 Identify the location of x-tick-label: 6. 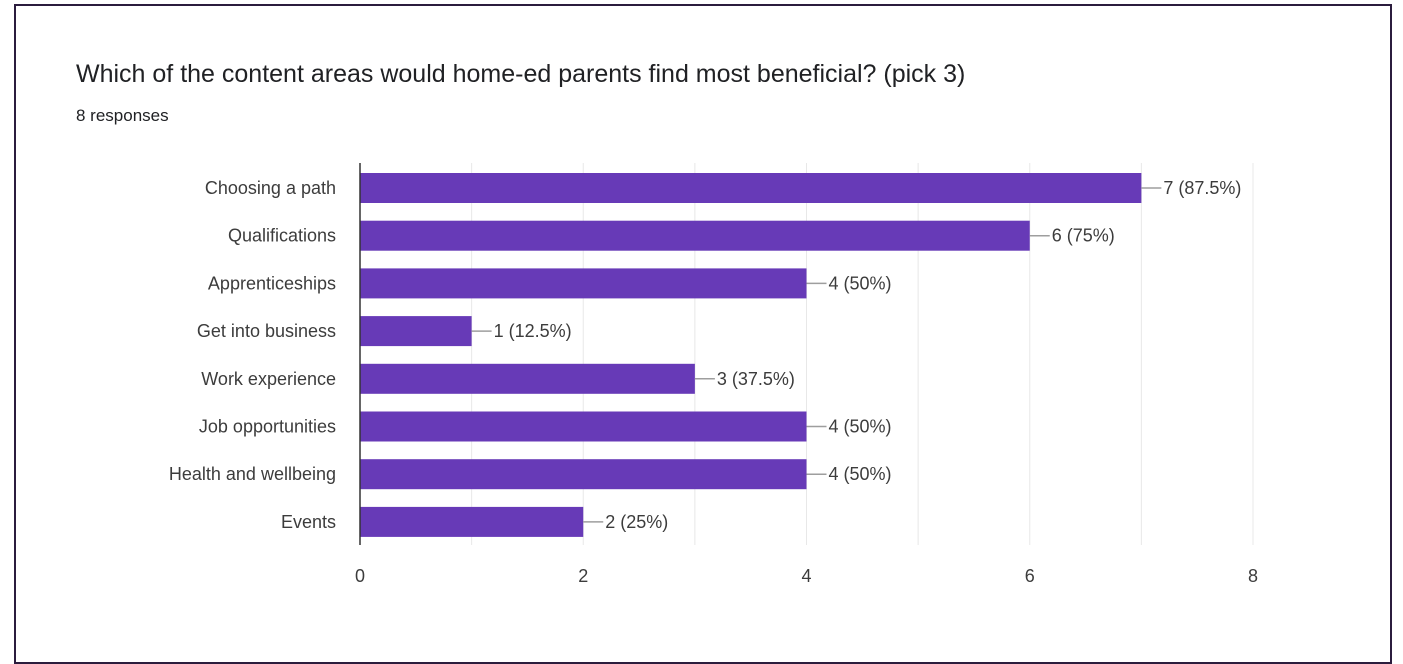
(1030, 576).